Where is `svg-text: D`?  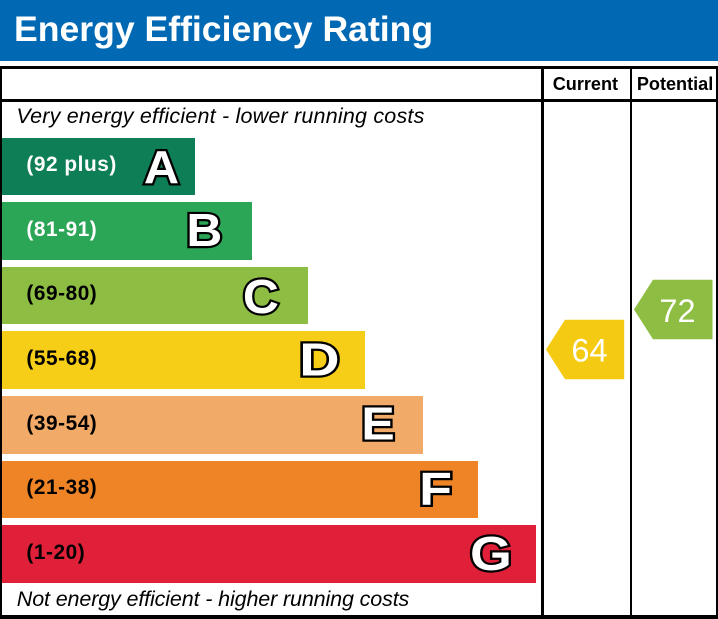 svg-text: D is located at coordinates (319, 359).